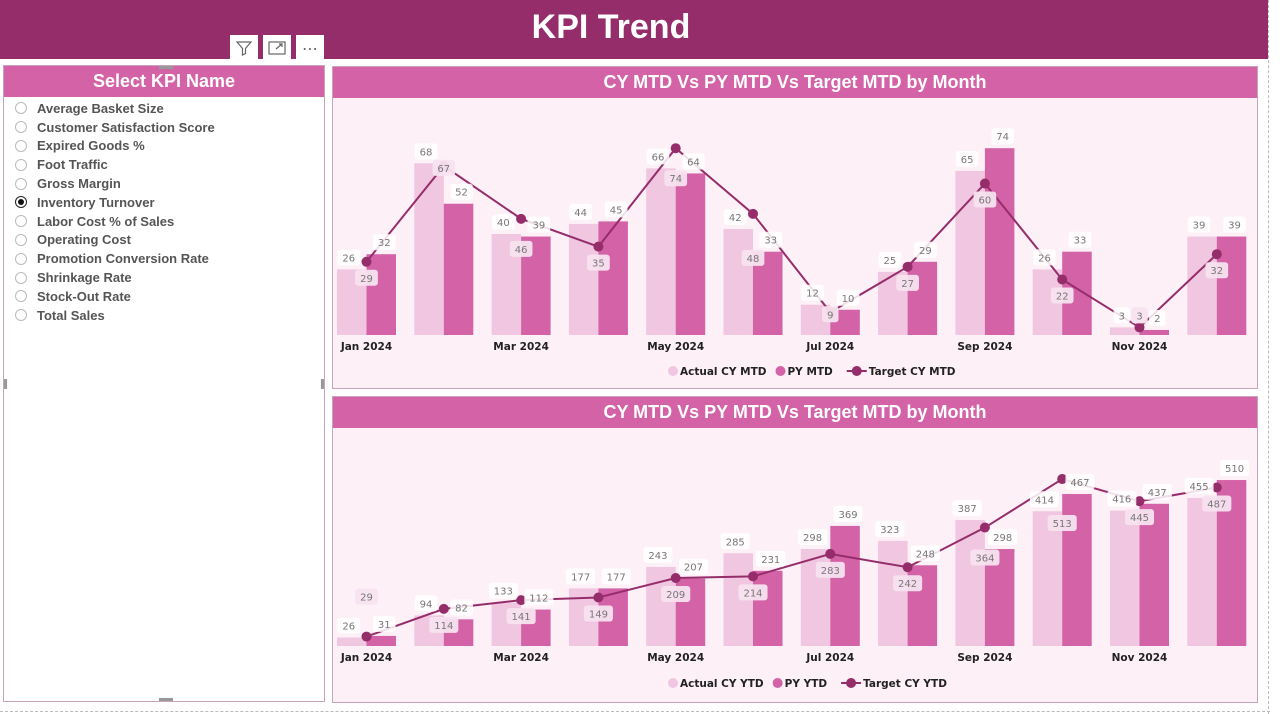  What do you see at coordinates (1002, 137) in the screenshot?
I see `data-label-py: 74` at bounding box center [1002, 137].